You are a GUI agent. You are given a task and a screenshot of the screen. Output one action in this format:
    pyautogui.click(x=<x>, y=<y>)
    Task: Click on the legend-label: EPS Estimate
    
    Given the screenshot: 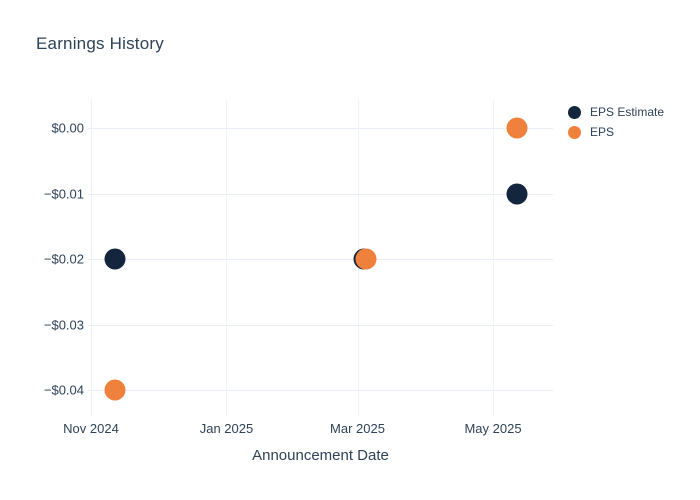 What is the action you would take?
    pyautogui.click(x=627, y=112)
    